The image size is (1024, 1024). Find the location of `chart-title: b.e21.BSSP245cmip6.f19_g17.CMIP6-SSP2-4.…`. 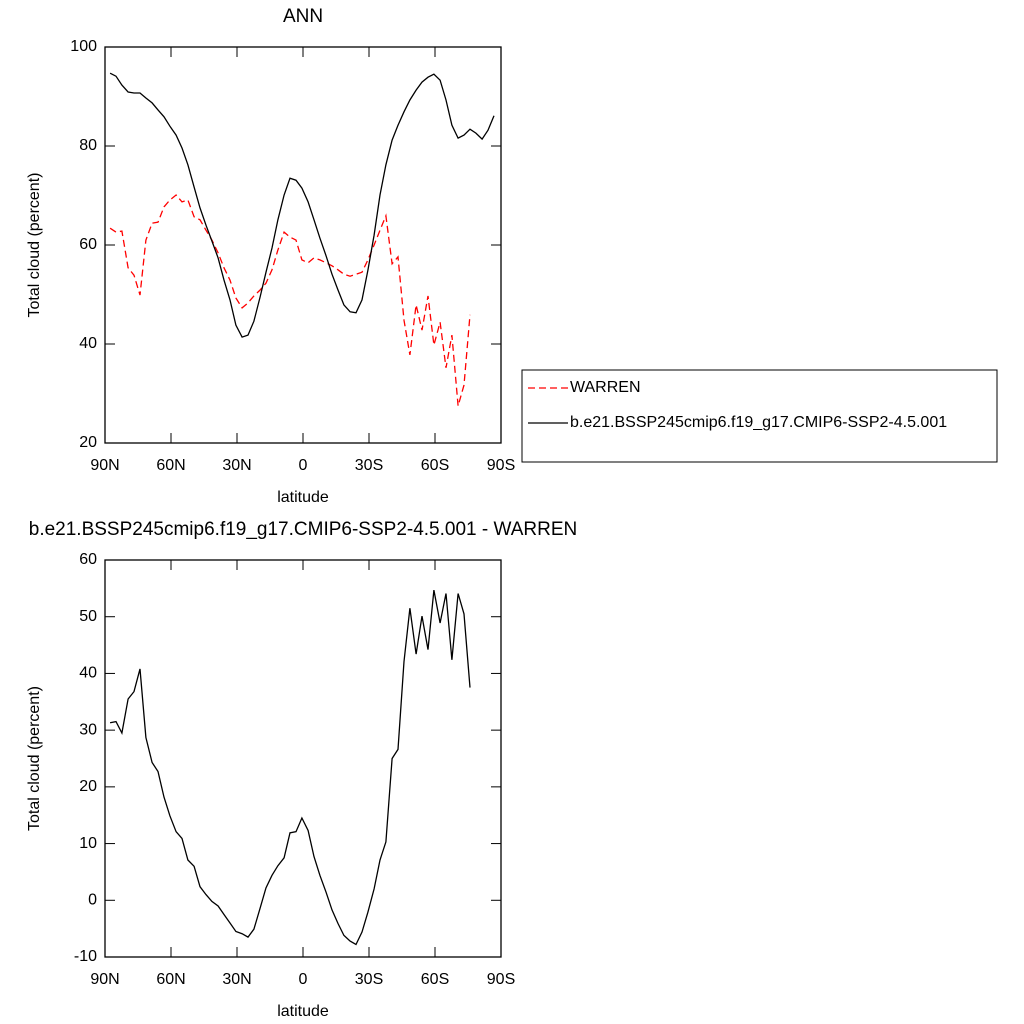

chart-title: b.e21.BSSP245cmip6.f19_g17.CMIP6-SSP2-4.… is located at coordinates (303, 529).